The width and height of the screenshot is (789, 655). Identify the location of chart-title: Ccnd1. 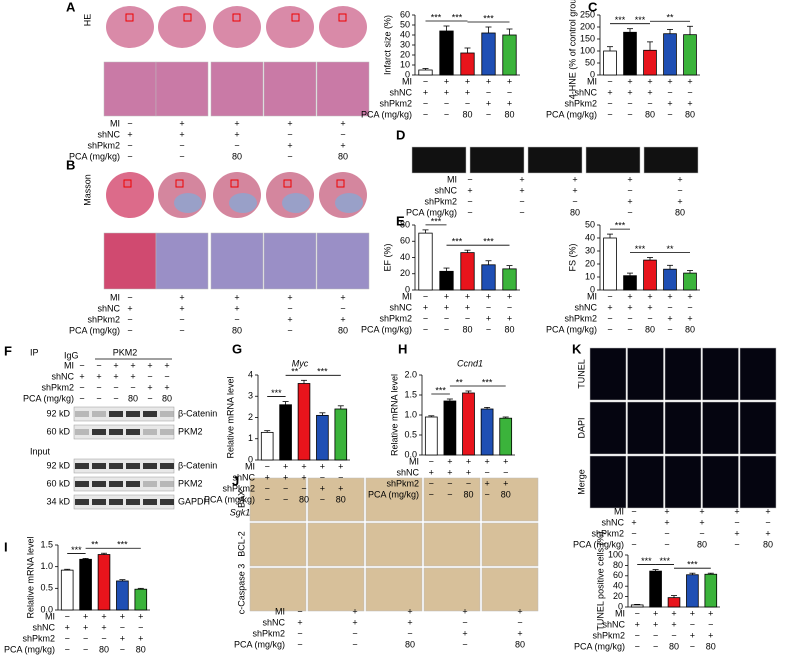
(470, 363).